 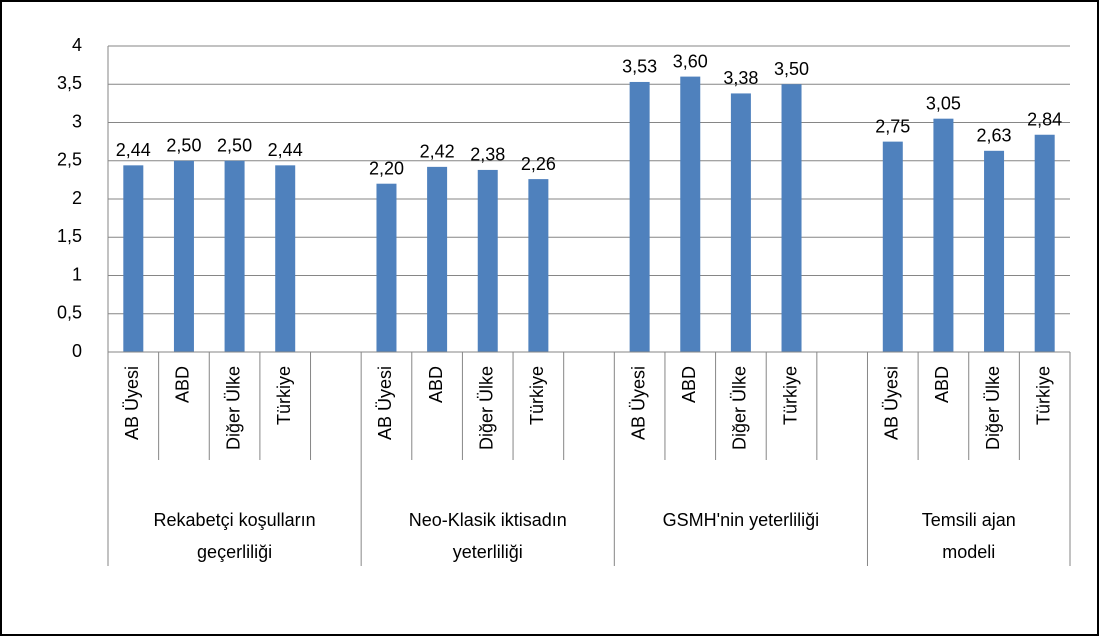 What do you see at coordinates (77, 198) in the screenshot?
I see `y-tick-label: 2` at bounding box center [77, 198].